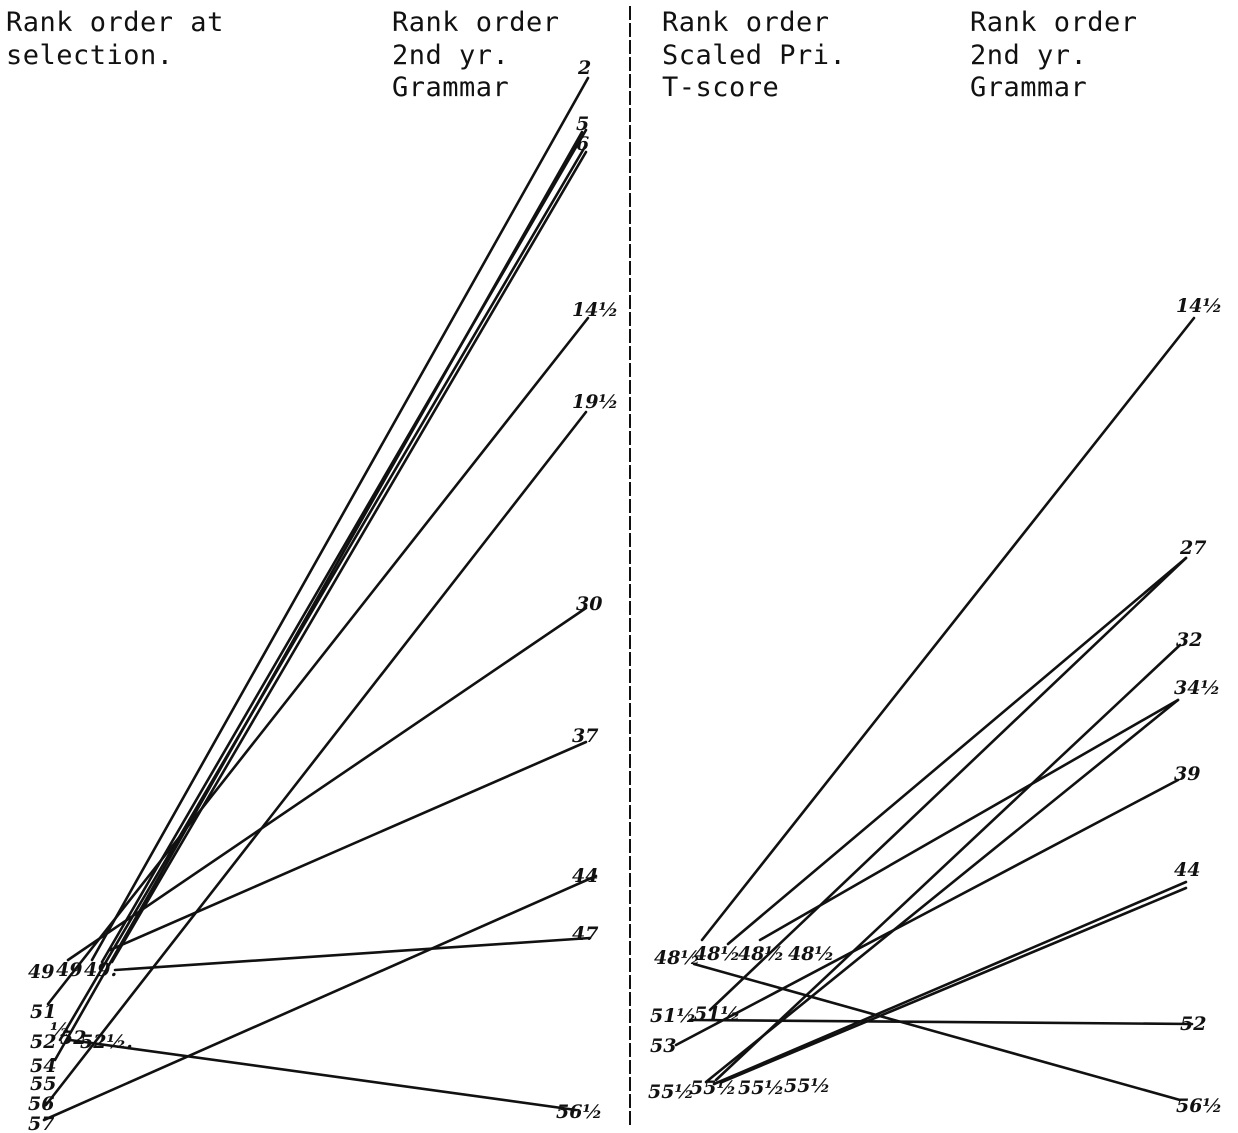 This screenshot has width=1238, height=1133. What do you see at coordinates (450, 87) in the screenshot?
I see `left-grammar-header-line3: Grammar` at bounding box center [450, 87].